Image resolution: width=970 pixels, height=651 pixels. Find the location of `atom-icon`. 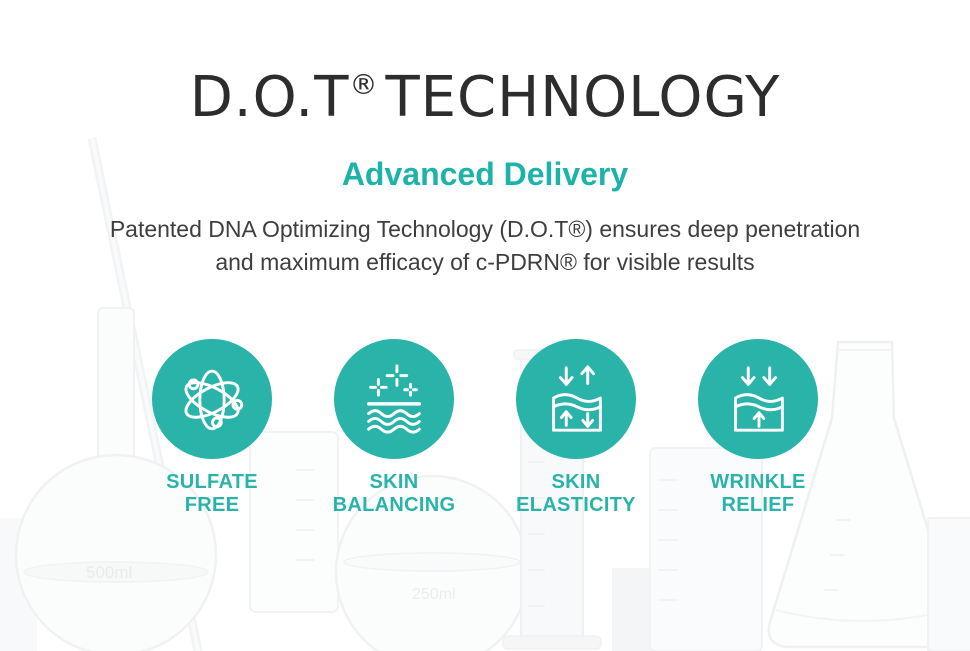

atom-icon is located at coordinates (214, 400).